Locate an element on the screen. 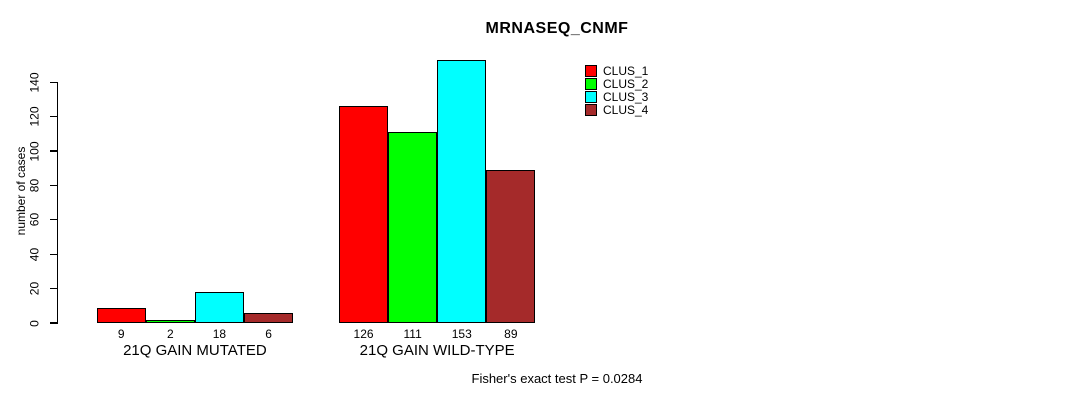 Image resolution: width=1090 pixels, height=400 pixels. y-axis-line is located at coordinates (57, 202).